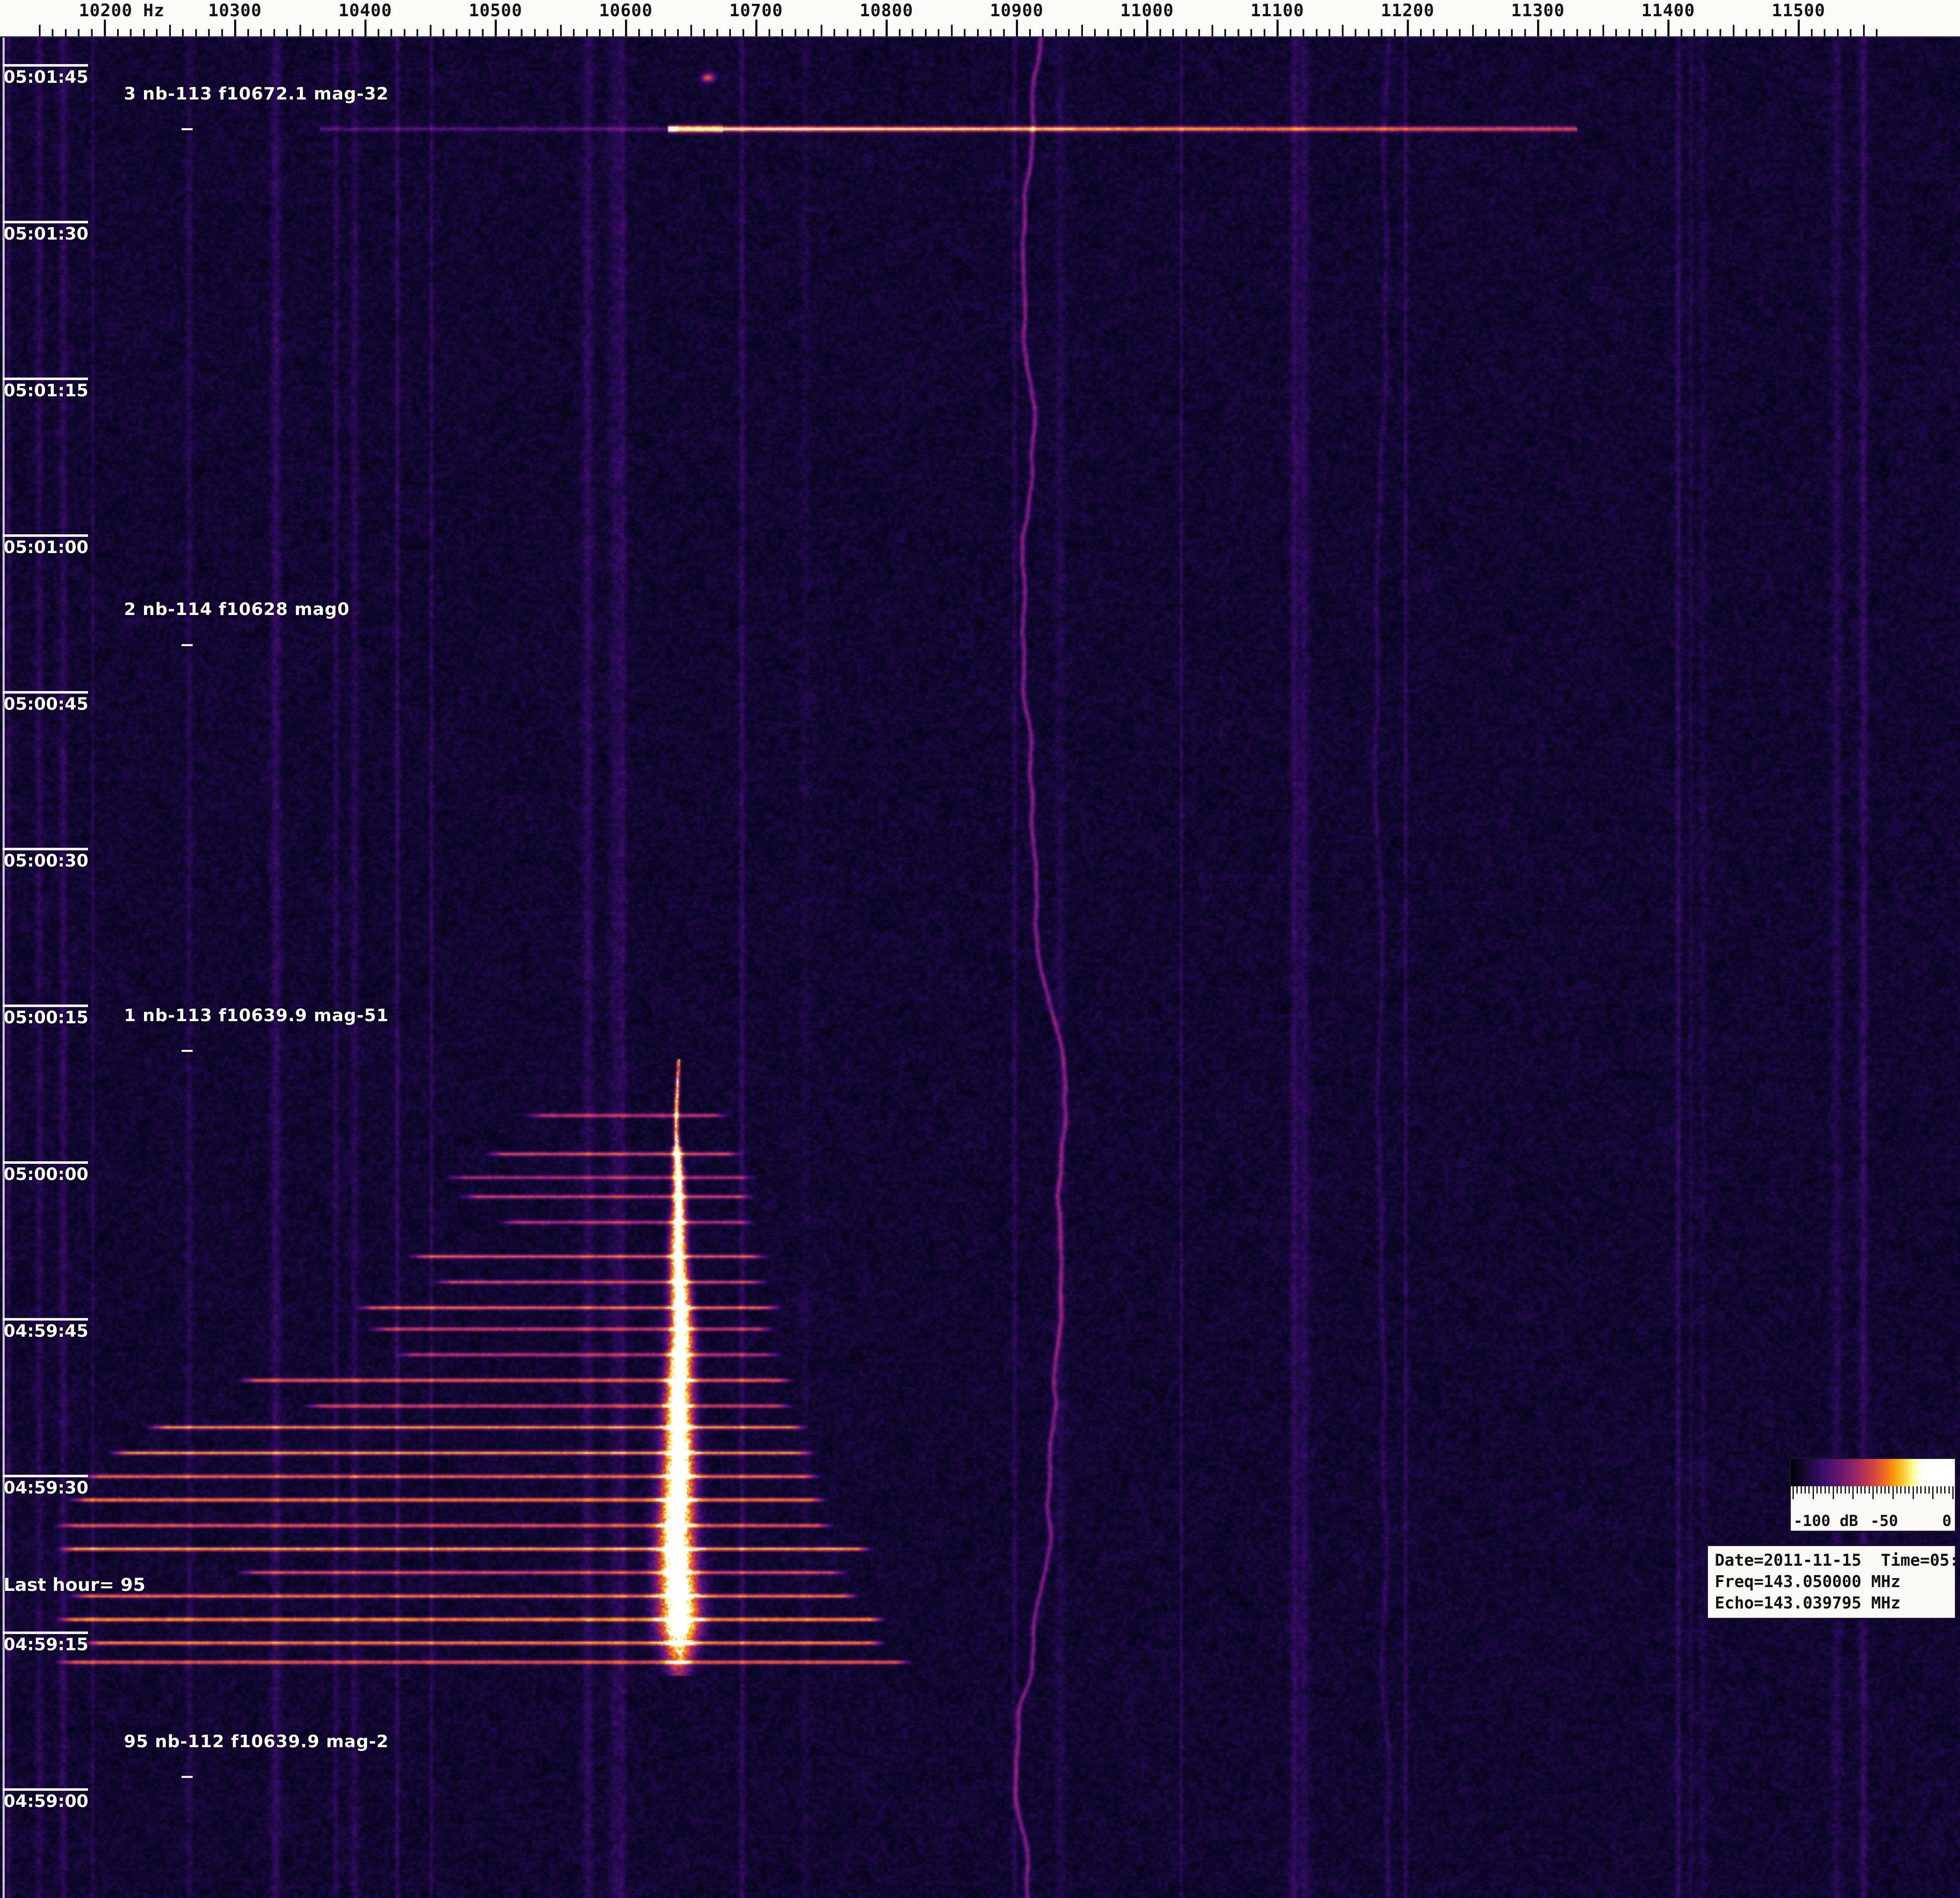 The image size is (1960, 1898). Describe the element at coordinates (1946, 1521) in the screenshot. I see `colorbar-label-max: 0` at that location.